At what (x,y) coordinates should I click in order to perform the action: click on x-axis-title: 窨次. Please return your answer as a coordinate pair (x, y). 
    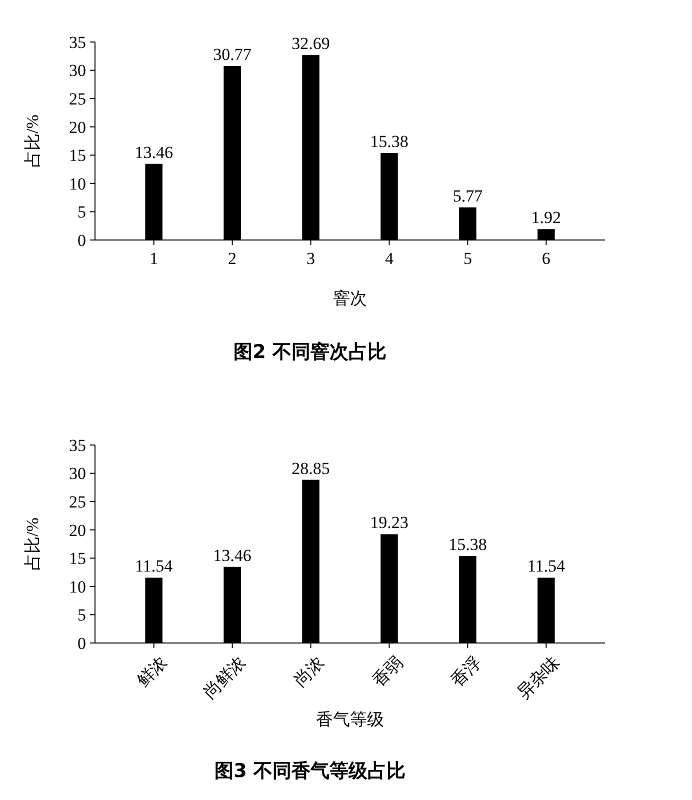
    Looking at the image, I should click on (350, 298).